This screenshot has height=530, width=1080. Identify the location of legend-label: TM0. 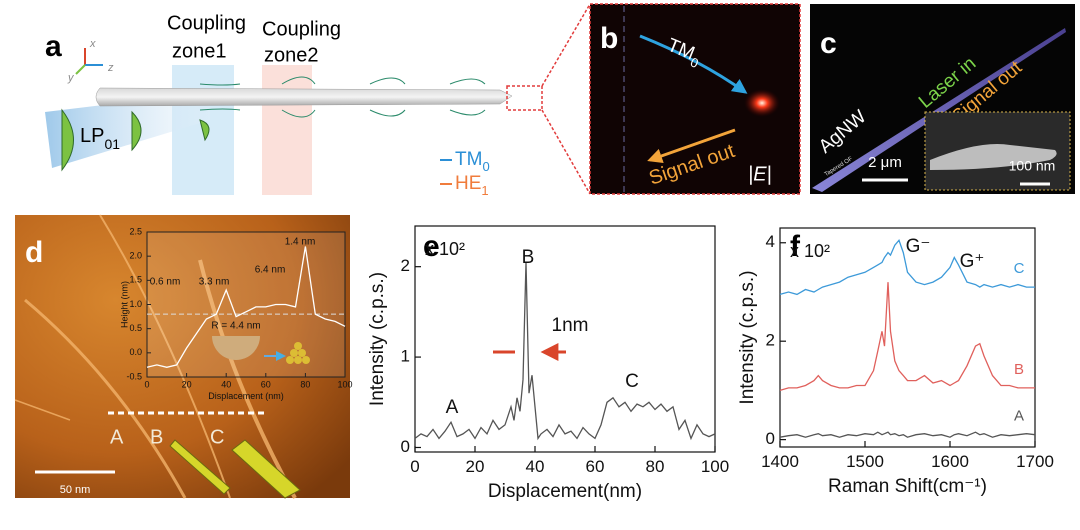
(472, 161).